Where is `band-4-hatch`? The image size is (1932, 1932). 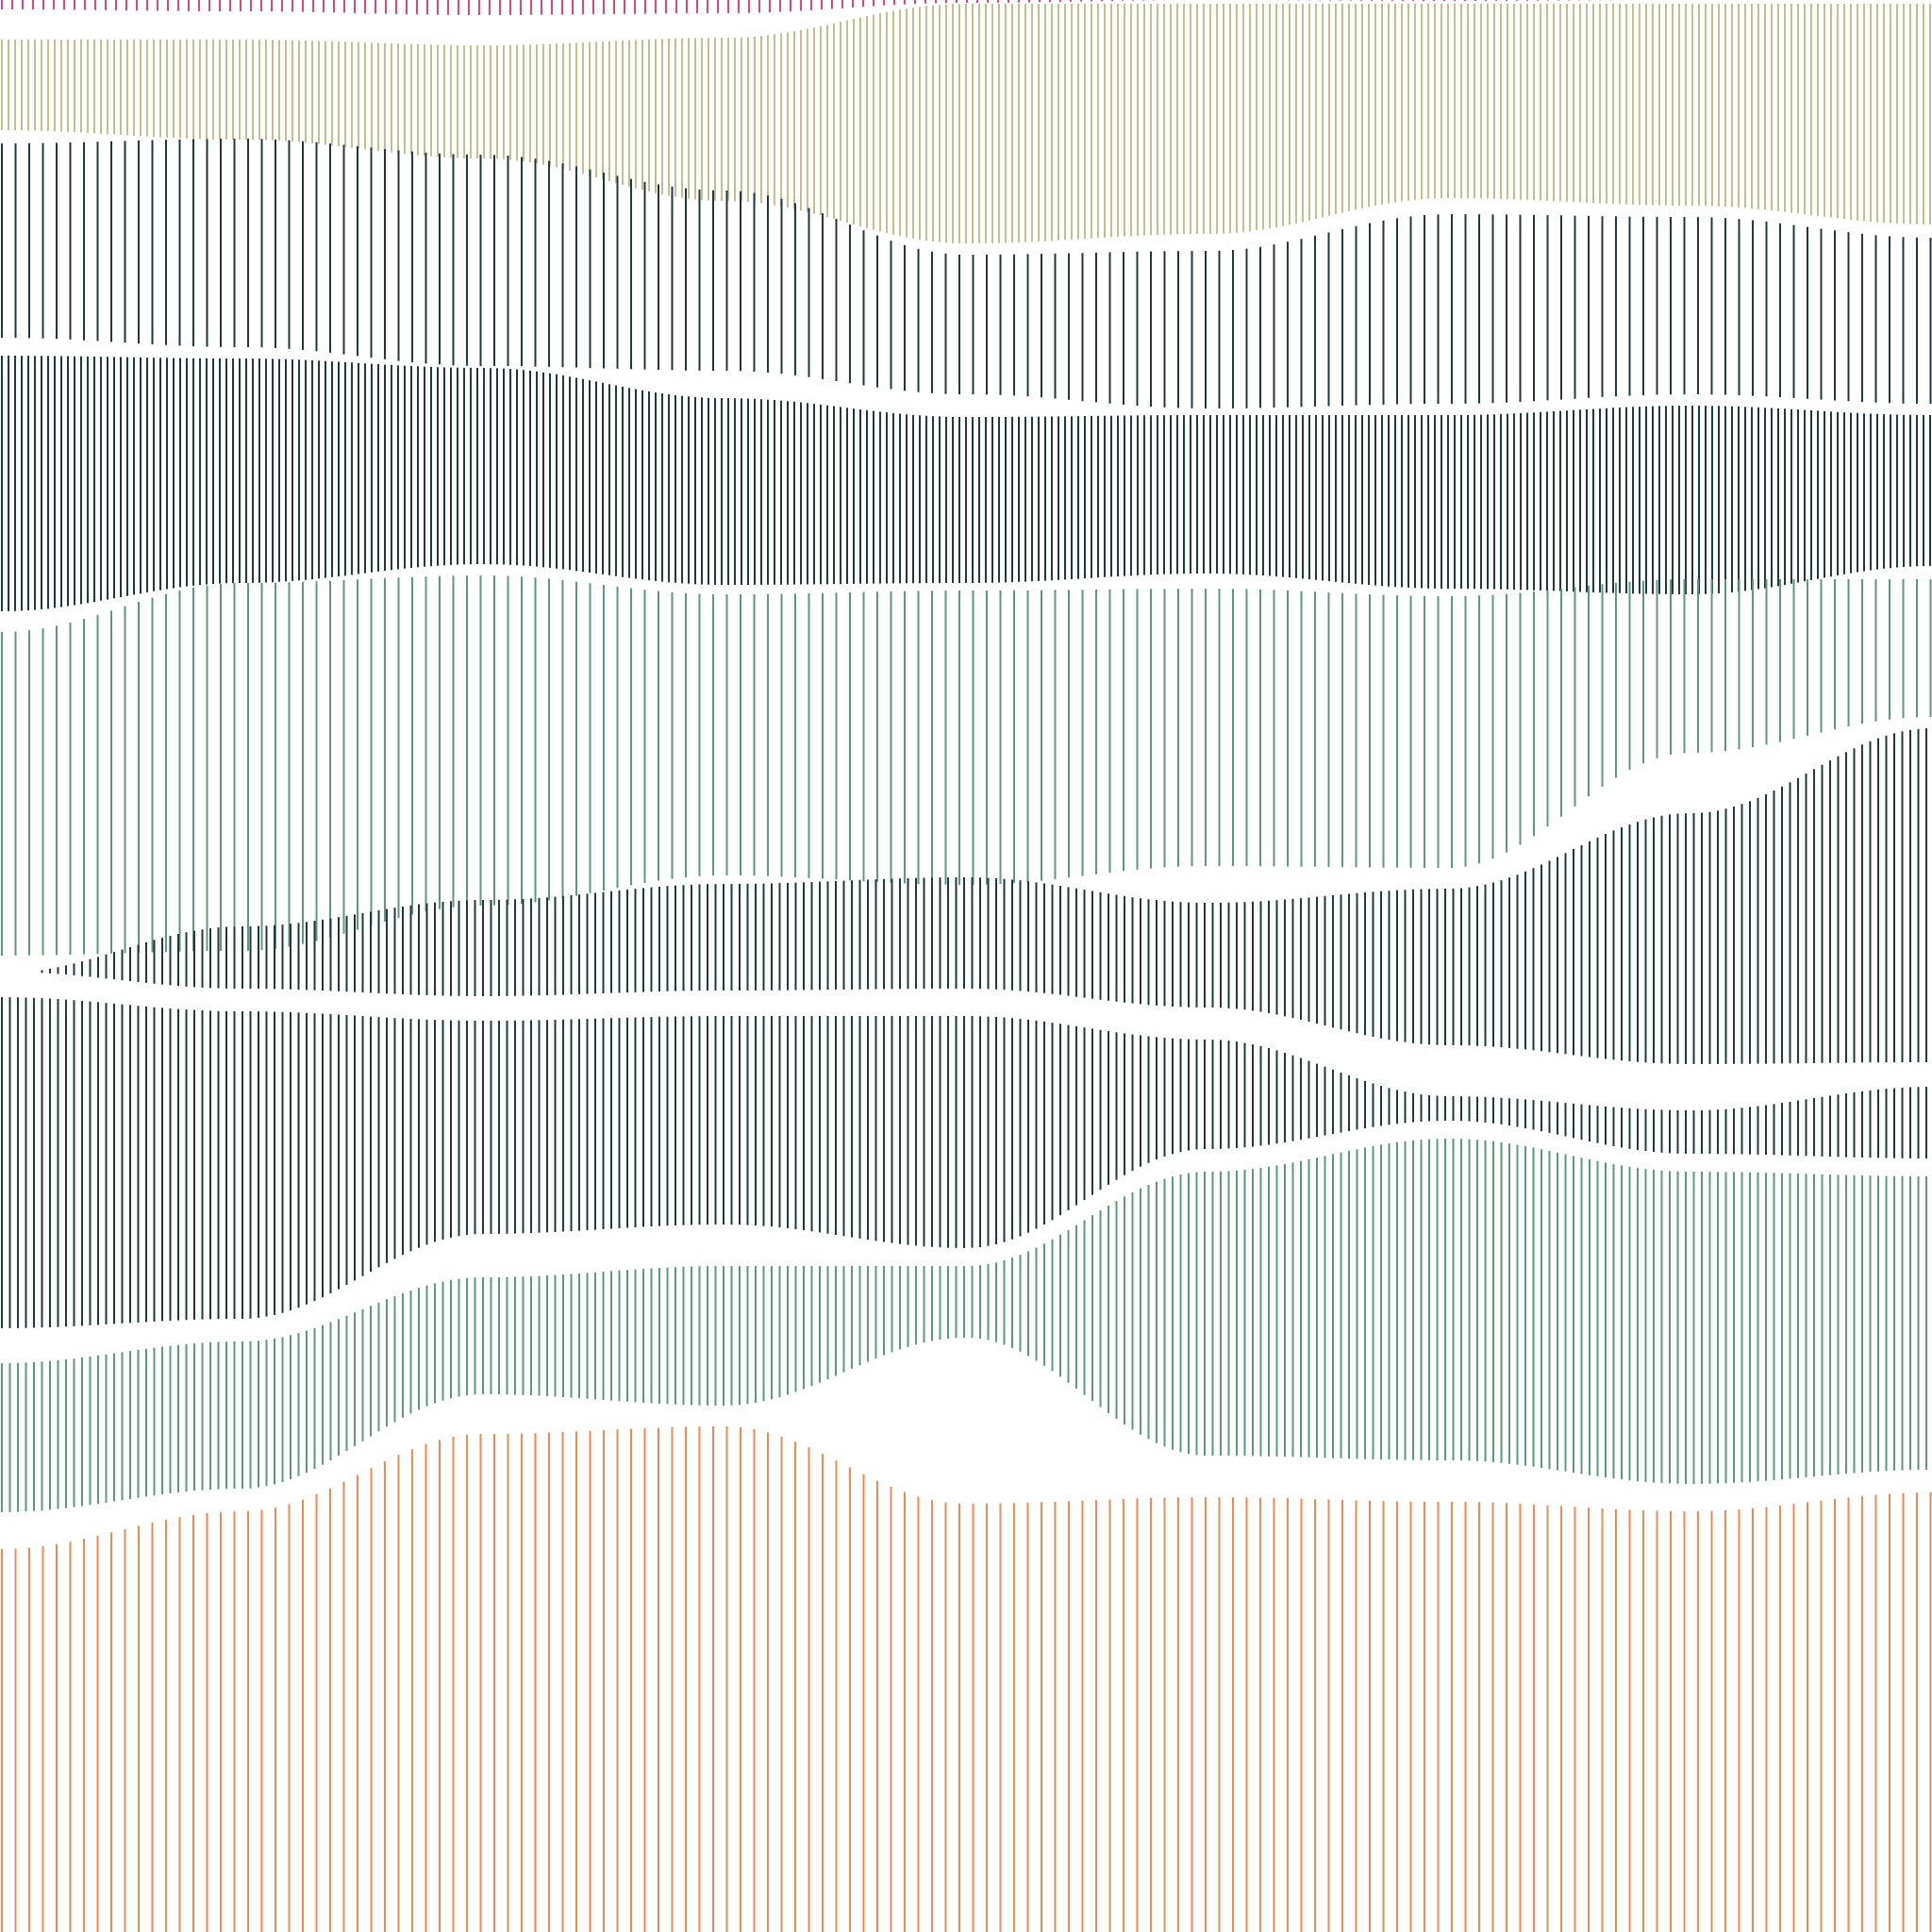
band-4-hatch is located at coordinates (966, 484).